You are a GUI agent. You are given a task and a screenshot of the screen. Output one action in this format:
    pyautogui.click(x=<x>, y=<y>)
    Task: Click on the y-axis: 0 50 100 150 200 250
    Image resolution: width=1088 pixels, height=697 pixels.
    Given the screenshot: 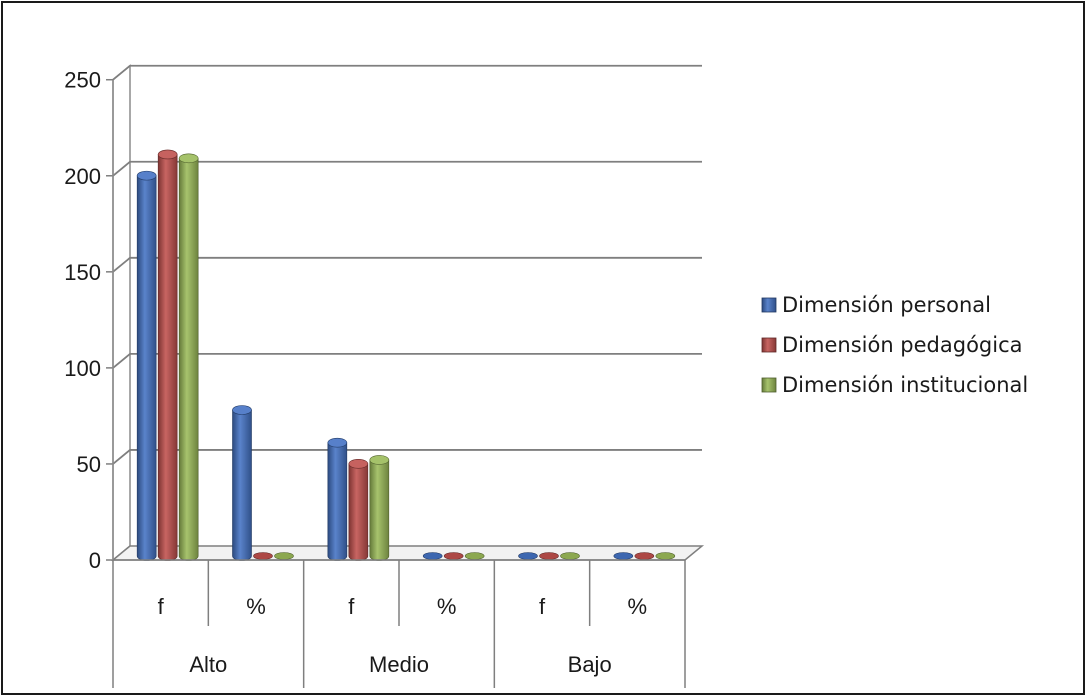 What is the action you would take?
    pyautogui.click(x=89, y=320)
    